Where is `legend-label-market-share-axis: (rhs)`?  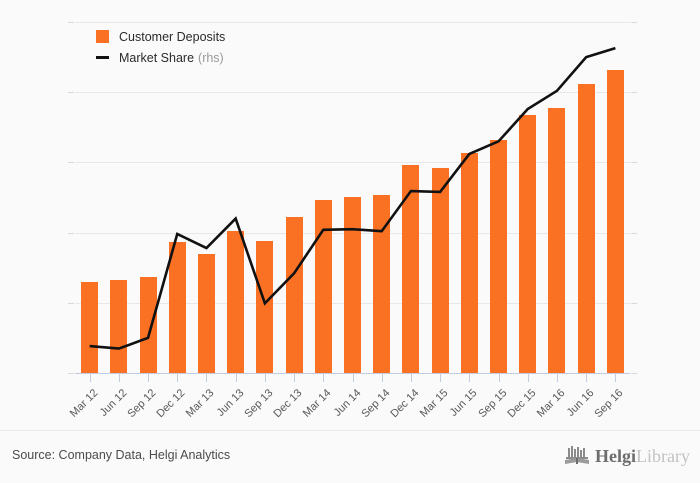 legend-label-market-share-axis: (rhs) is located at coordinates (211, 57).